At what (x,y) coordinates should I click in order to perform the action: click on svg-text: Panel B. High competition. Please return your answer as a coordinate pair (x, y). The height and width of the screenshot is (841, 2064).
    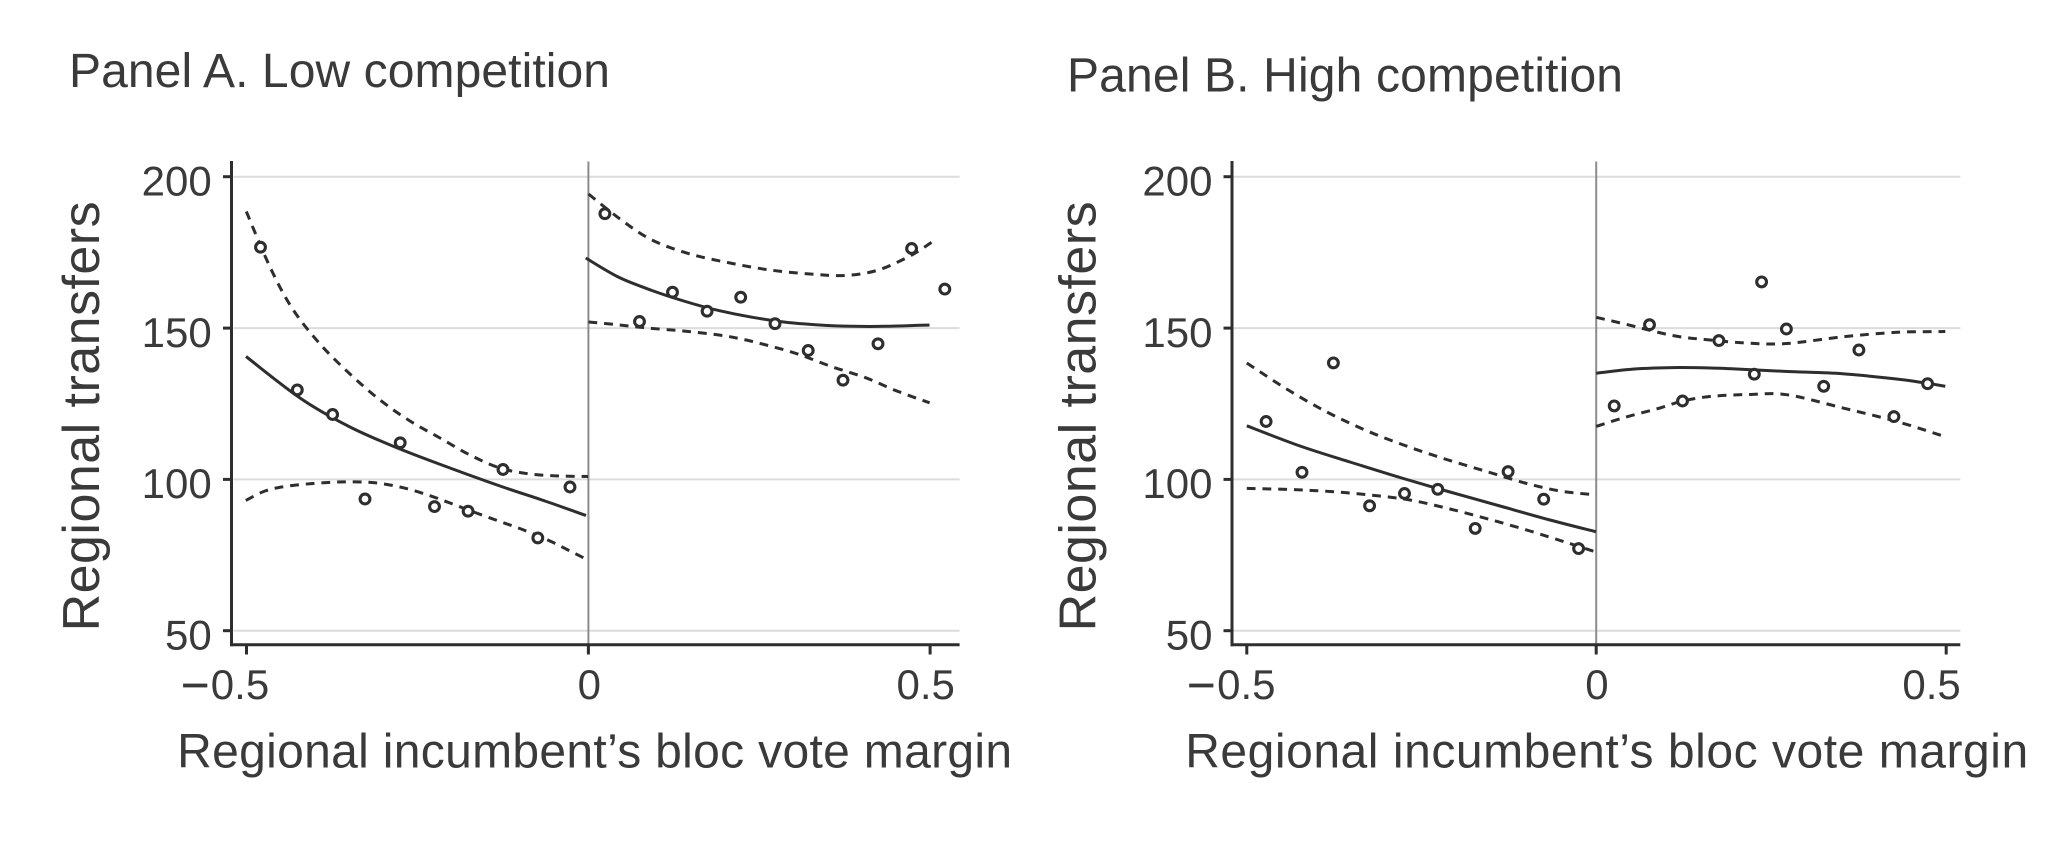
    Looking at the image, I should click on (1345, 76).